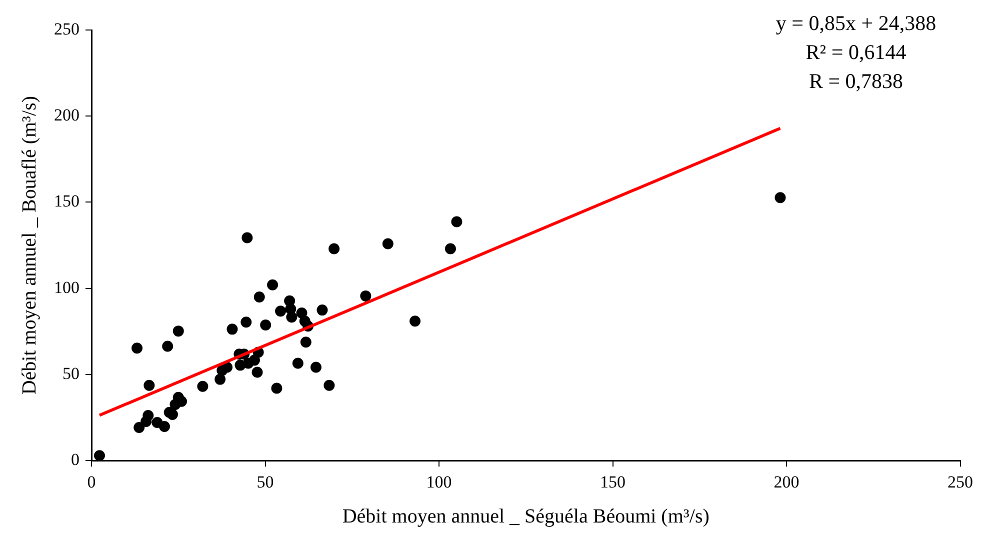 The height and width of the screenshot is (547, 987). What do you see at coordinates (960, 482) in the screenshot?
I see `x-tick-label: 250` at bounding box center [960, 482].